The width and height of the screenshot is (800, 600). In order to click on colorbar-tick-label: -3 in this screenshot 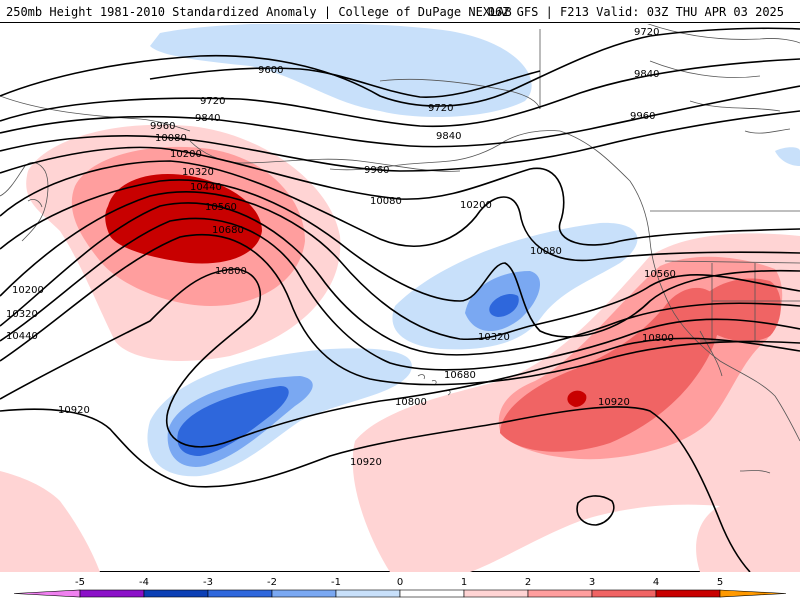, I will do `click(208, 582)`.